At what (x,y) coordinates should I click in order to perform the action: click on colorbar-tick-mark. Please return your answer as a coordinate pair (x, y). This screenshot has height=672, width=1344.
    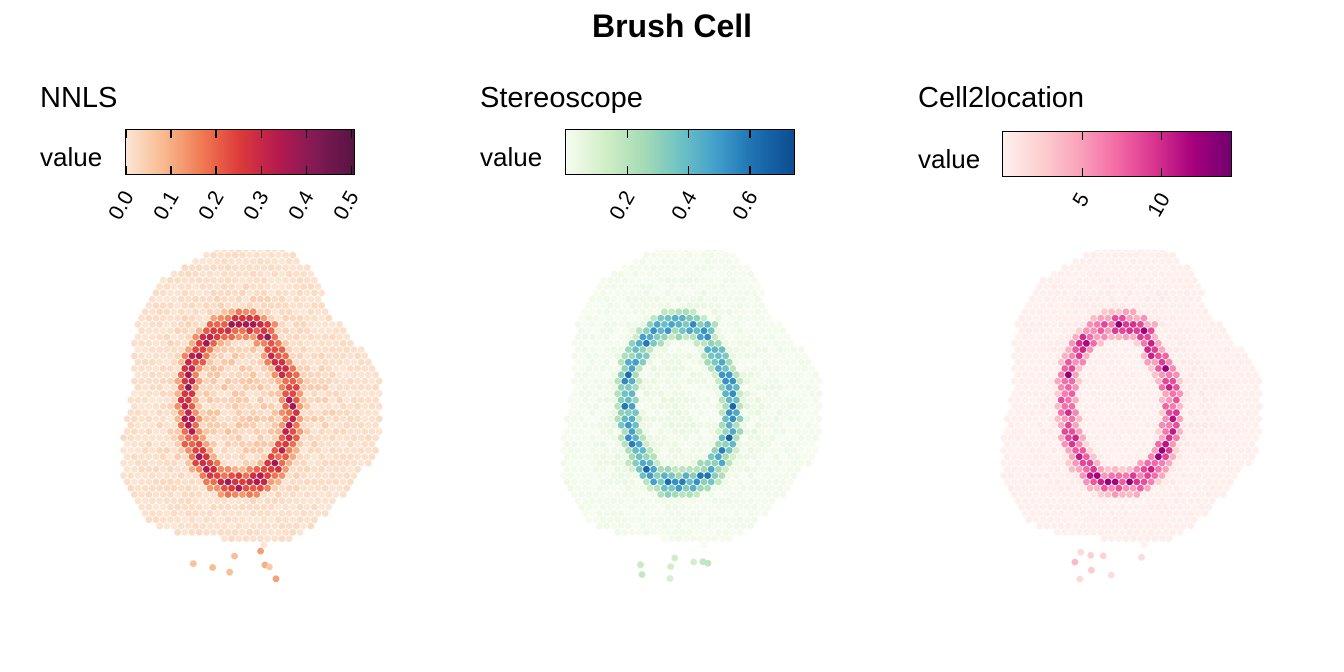
    Looking at the image, I should click on (261, 134).